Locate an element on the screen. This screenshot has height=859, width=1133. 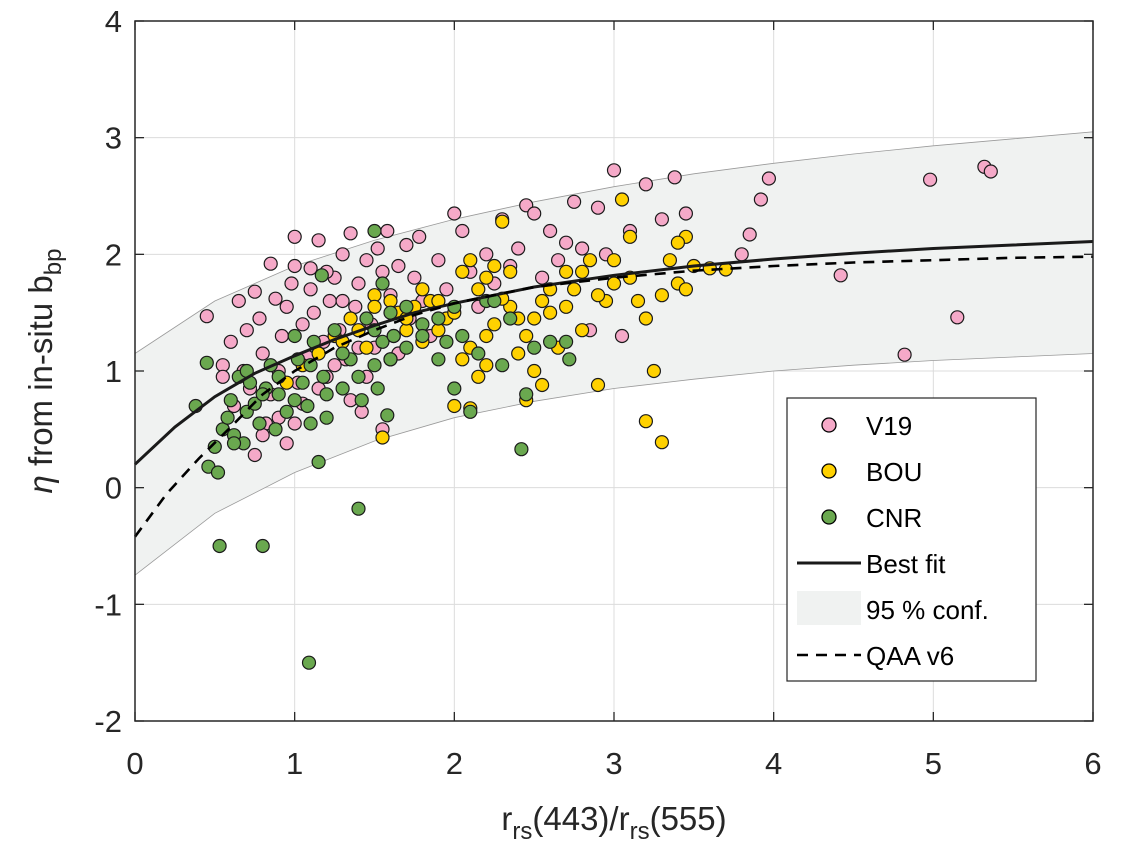
legend-label-qaa: QAA v6 is located at coordinates (910, 656).